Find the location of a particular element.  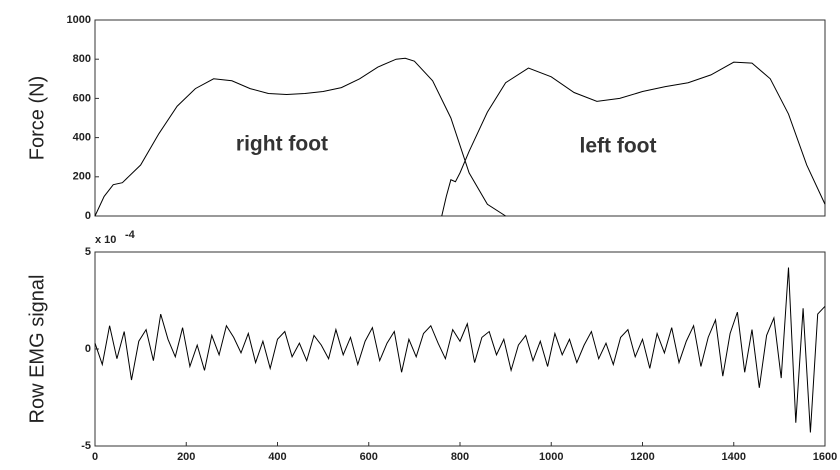

annotation: left foot is located at coordinates (618, 146).